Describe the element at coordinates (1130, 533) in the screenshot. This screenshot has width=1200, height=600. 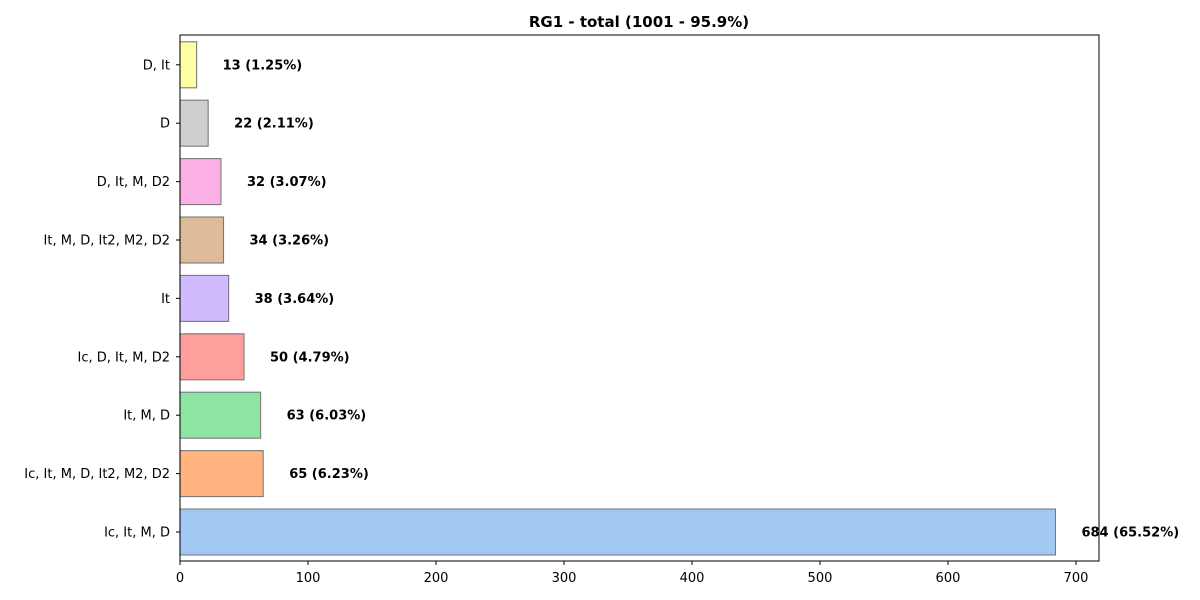
I see `data-label: 684 (65.52%)` at that location.